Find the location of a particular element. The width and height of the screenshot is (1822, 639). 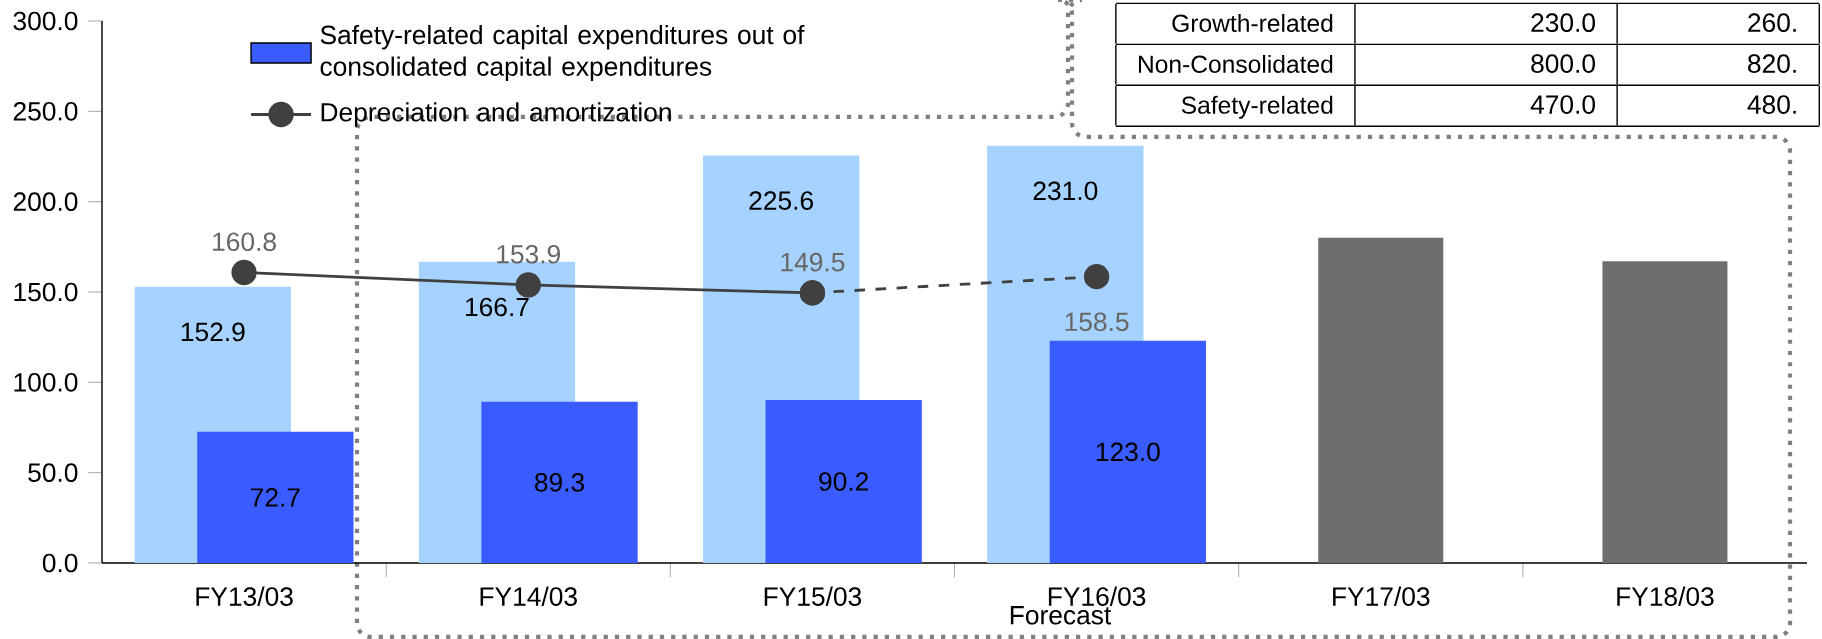

y-tick-label: 0.0 is located at coordinates (60, 563).